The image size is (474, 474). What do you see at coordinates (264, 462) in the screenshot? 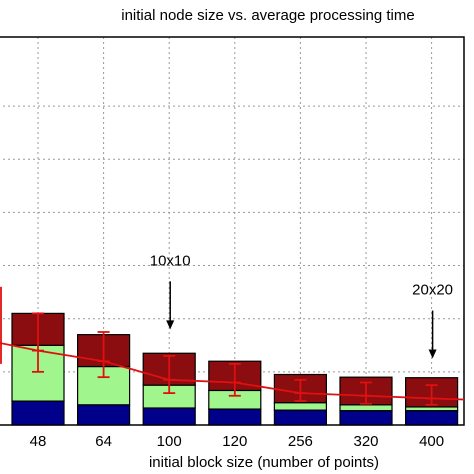
I see `x-axis-label: initial block size (number of points)` at bounding box center [264, 462].